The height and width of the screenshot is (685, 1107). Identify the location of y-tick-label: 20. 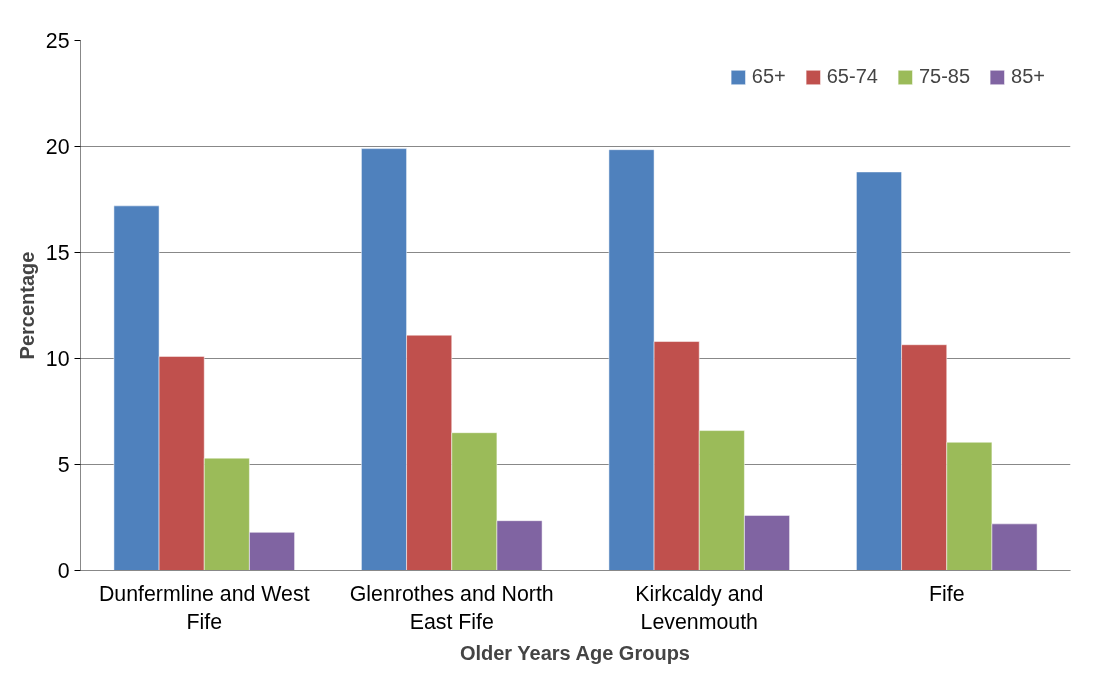
(57, 147).